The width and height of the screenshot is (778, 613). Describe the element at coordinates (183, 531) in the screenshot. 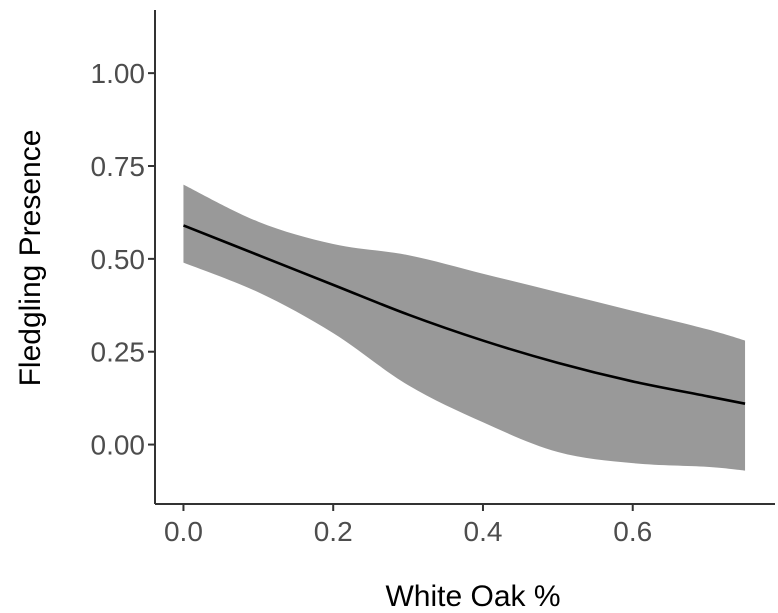

I see `x-tick-label: 0.0` at that location.